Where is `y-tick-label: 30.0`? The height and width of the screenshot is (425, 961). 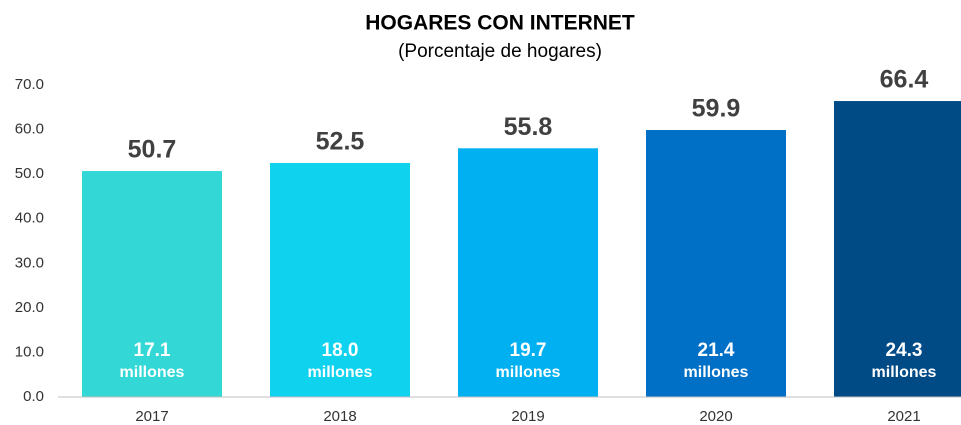 y-tick-label: 30.0 is located at coordinates (29, 262).